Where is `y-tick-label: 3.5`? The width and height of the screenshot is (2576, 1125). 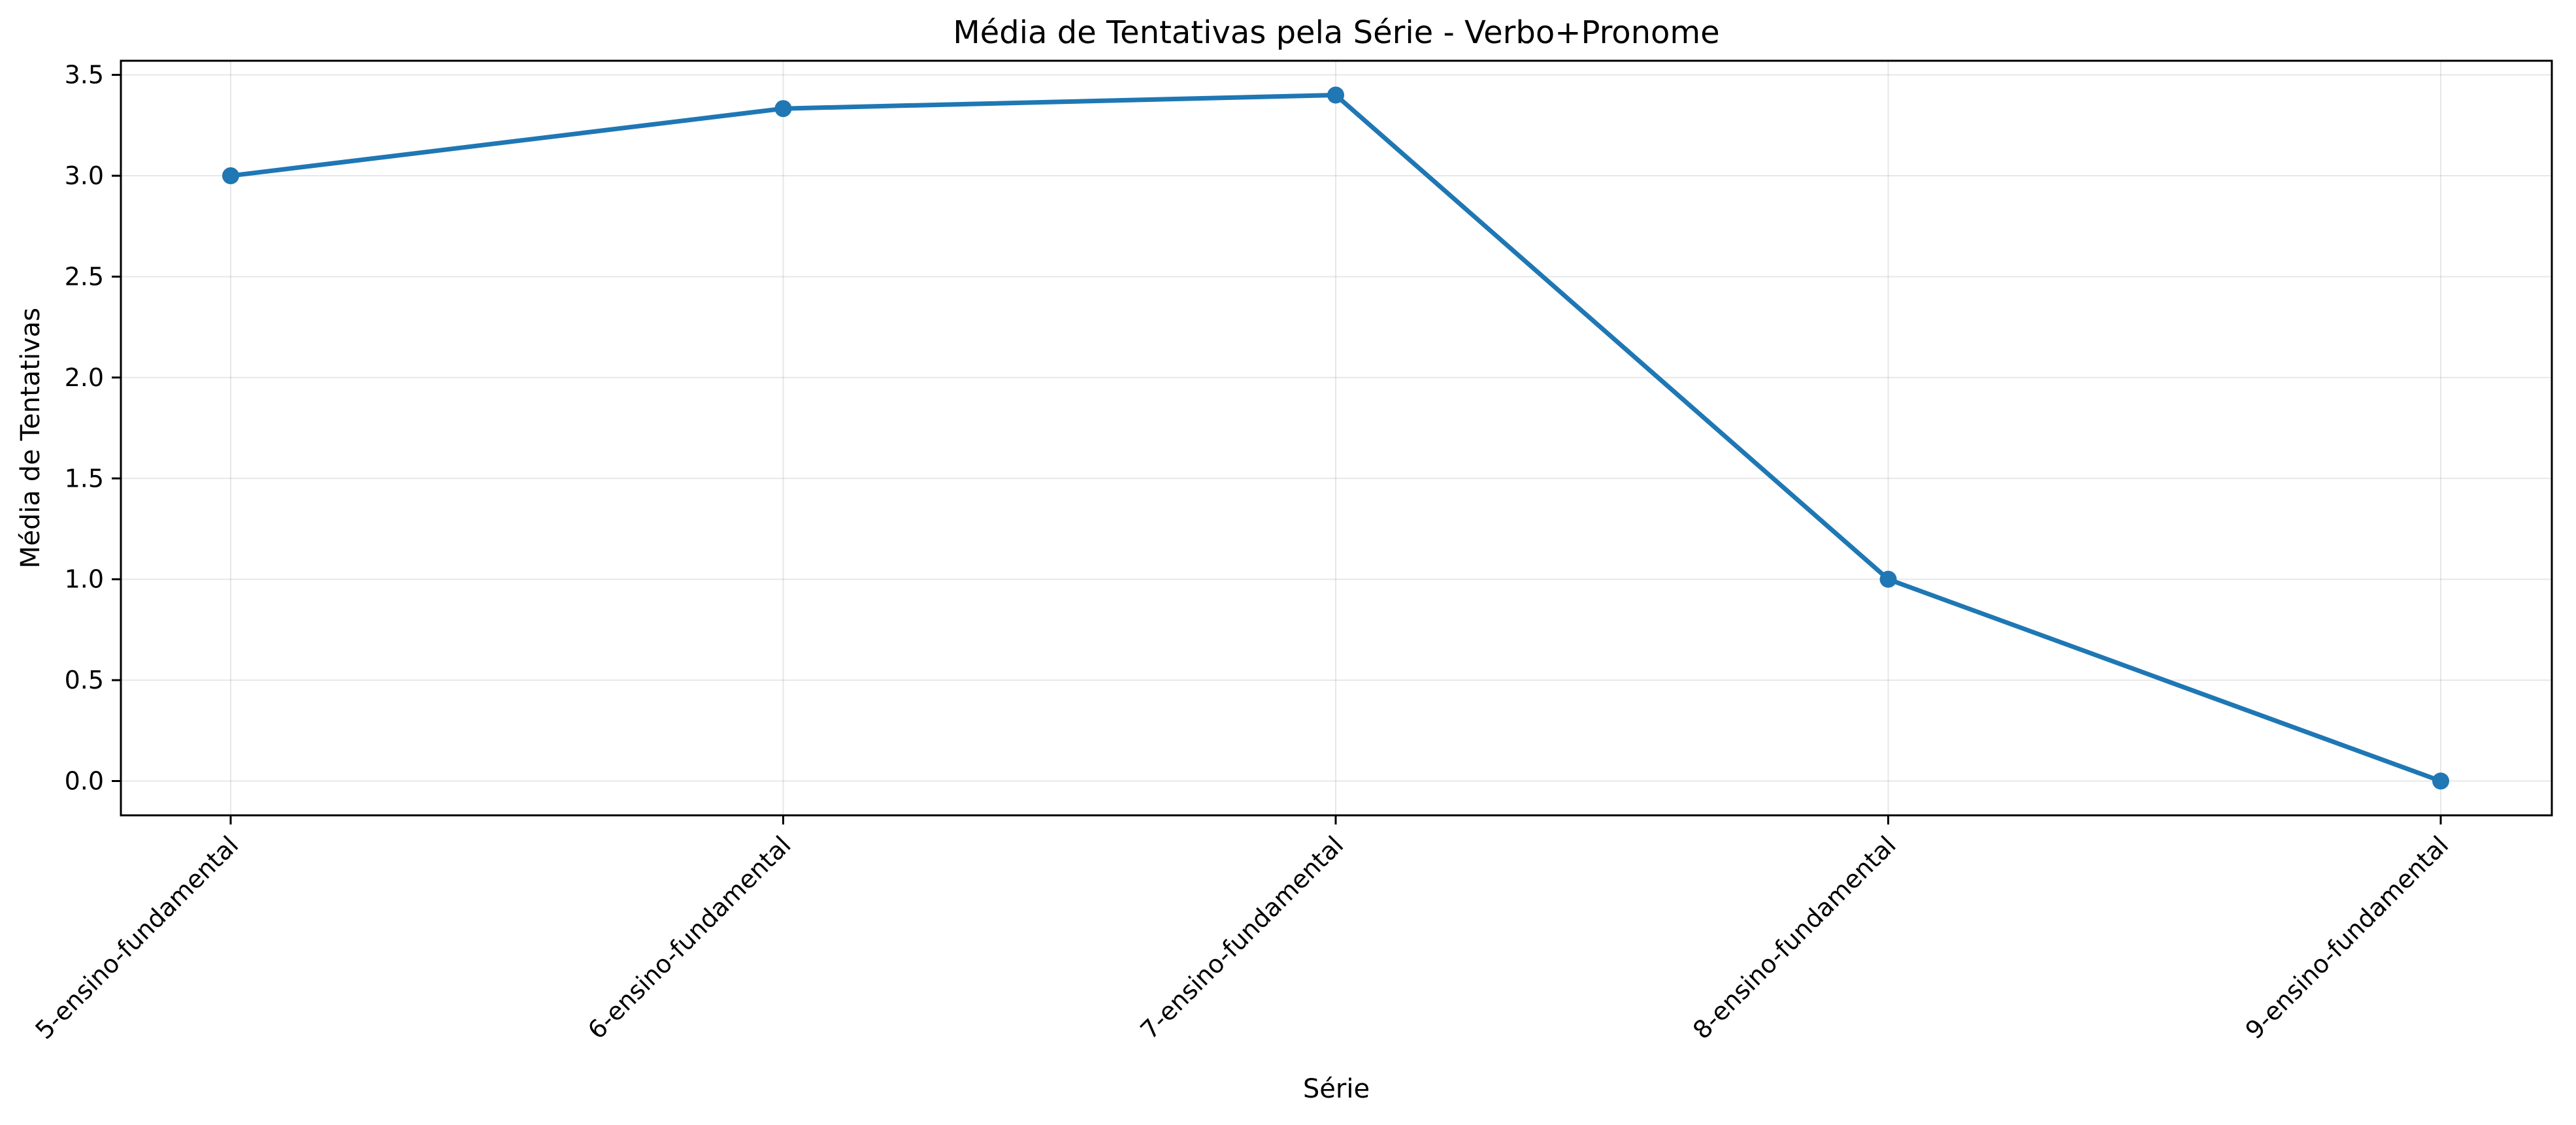
y-tick-label: 3.5 is located at coordinates (84, 75).